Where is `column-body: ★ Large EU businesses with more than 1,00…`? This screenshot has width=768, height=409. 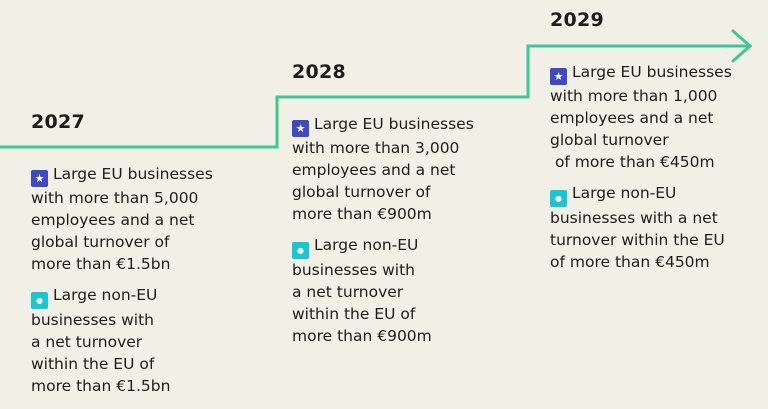
column-body: ★ Large EU businesses with more than 1,00… is located at coordinates (659, 167).